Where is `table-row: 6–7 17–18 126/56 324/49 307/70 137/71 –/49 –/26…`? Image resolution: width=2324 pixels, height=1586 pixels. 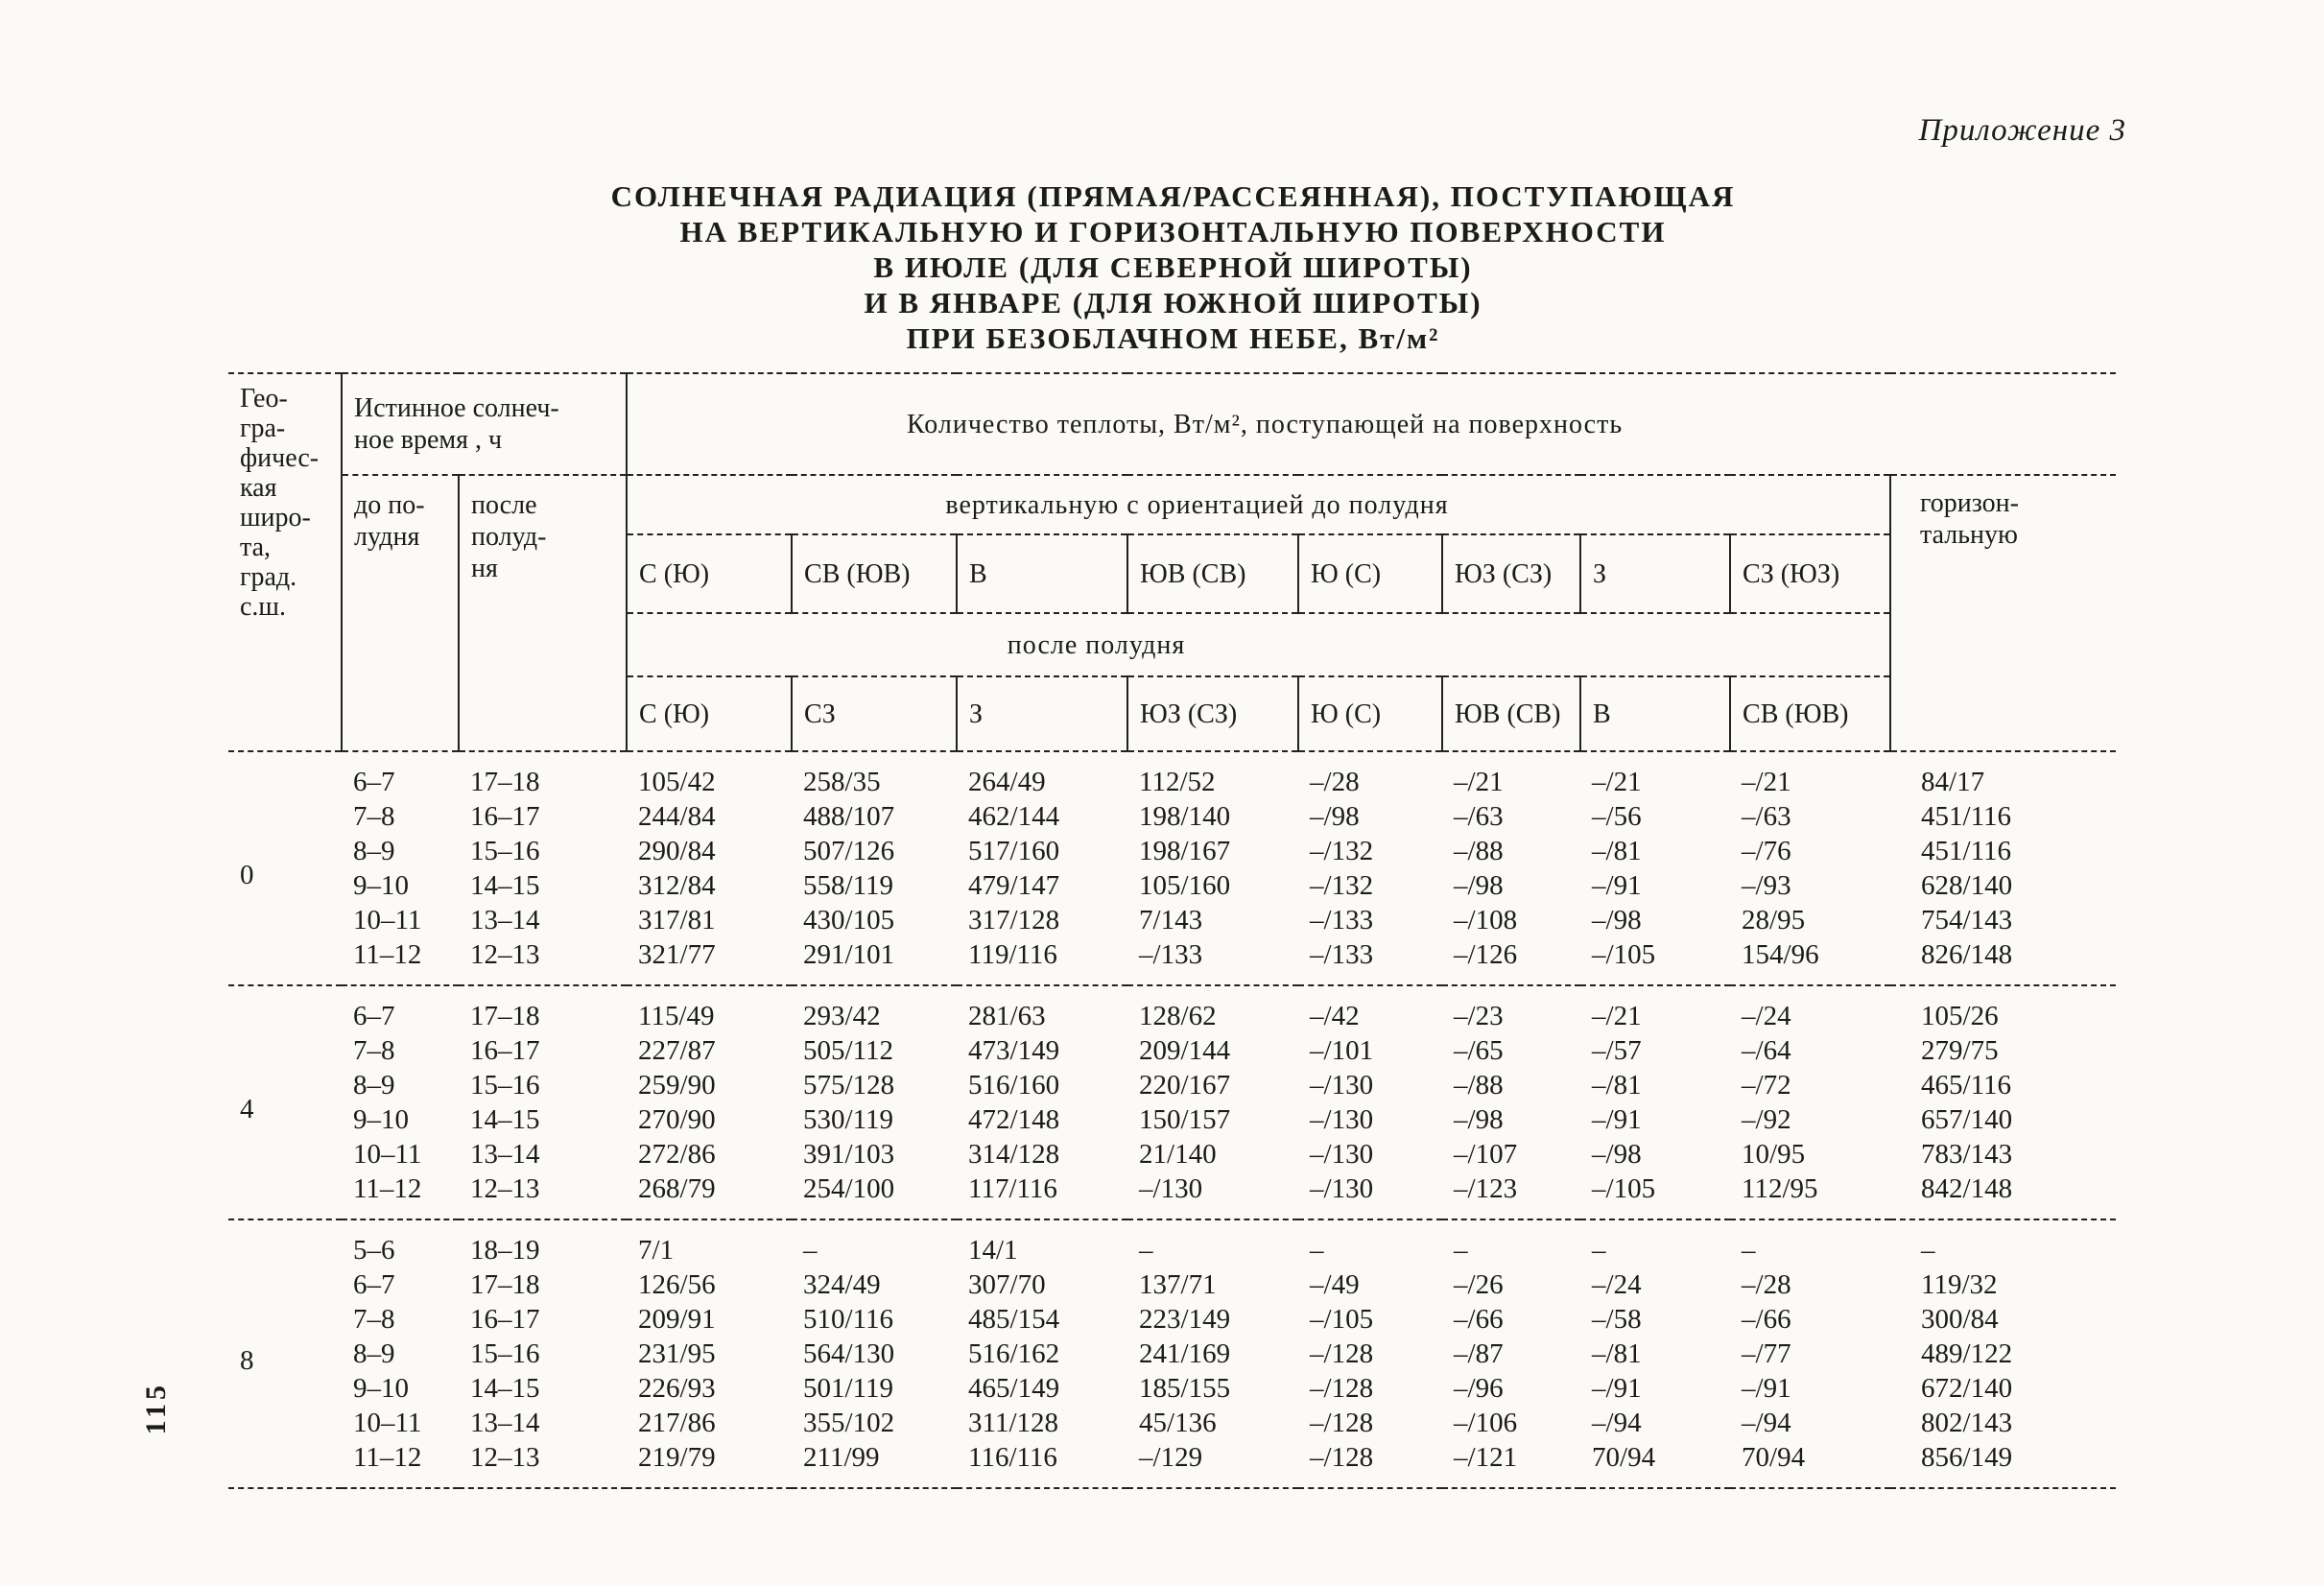 table-row: 6–7 17–18 126/56 324/49 307/70 137/71 –/49 –/26… is located at coordinates (1172, 1284).